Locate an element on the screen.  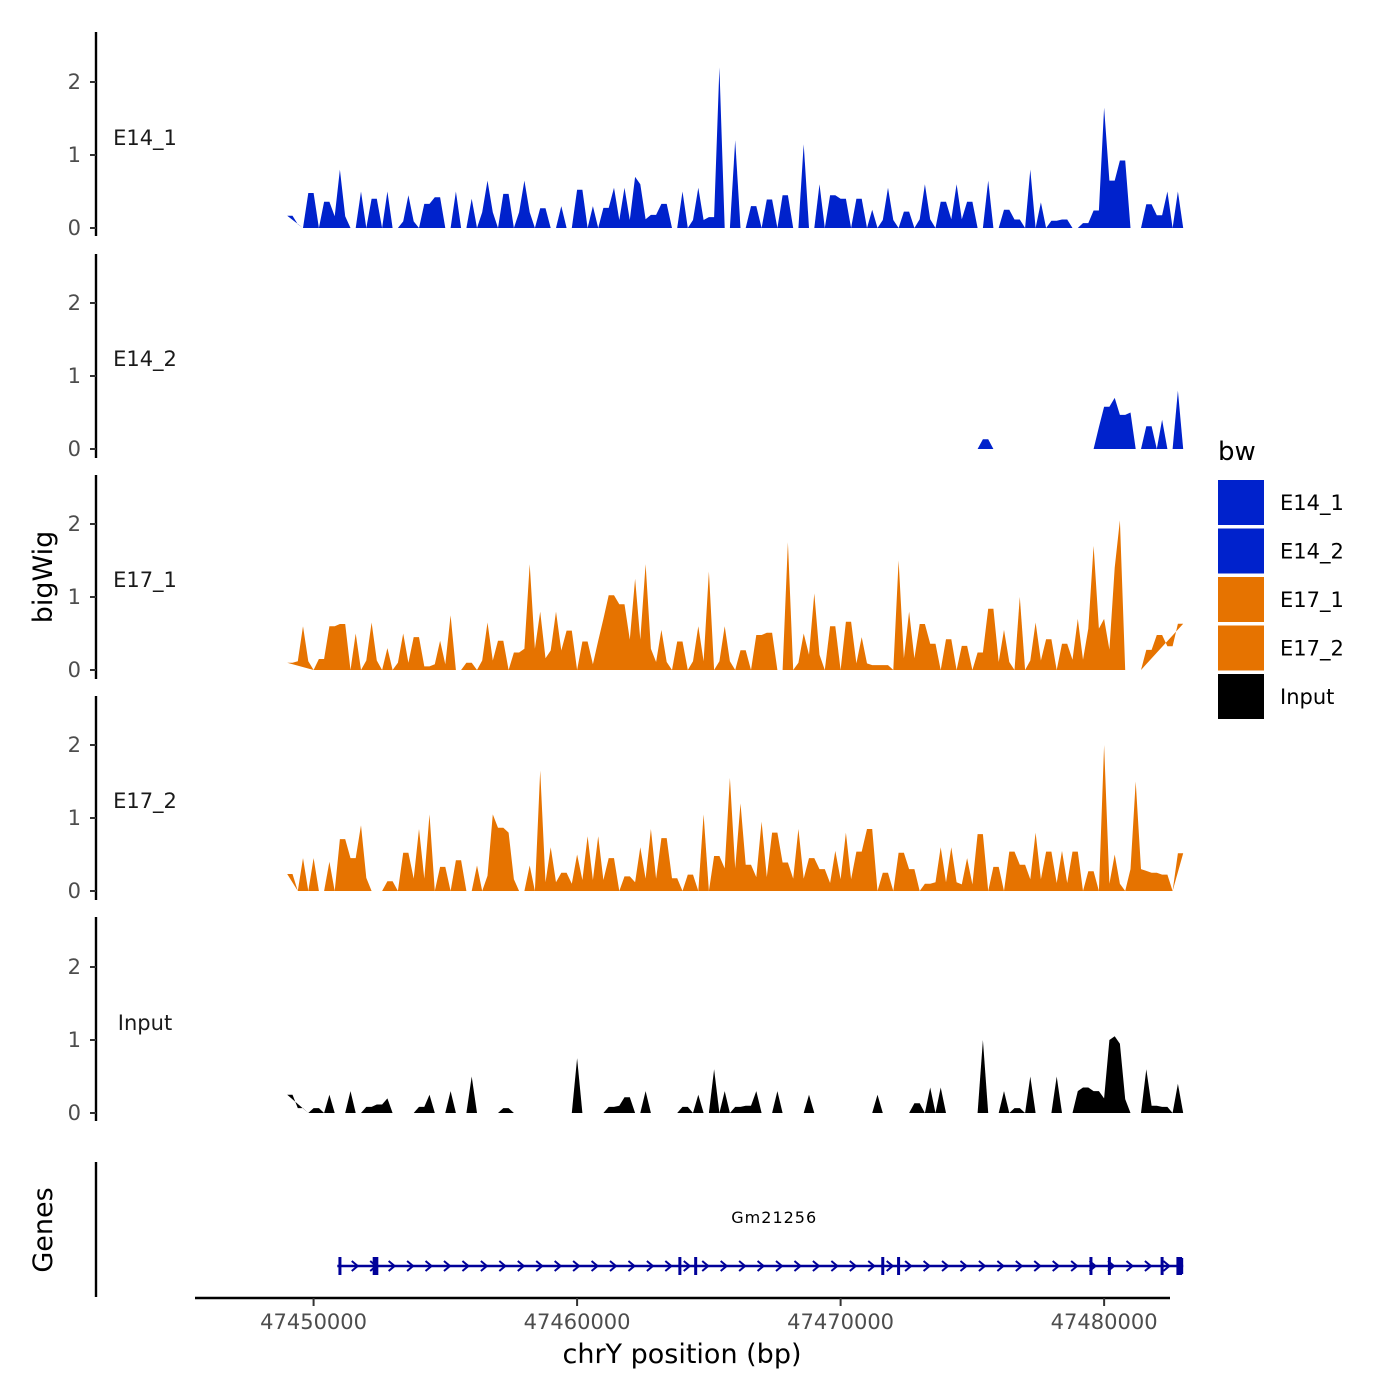
legend-label-E14_2: E14_2 is located at coordinates (1312, 552).